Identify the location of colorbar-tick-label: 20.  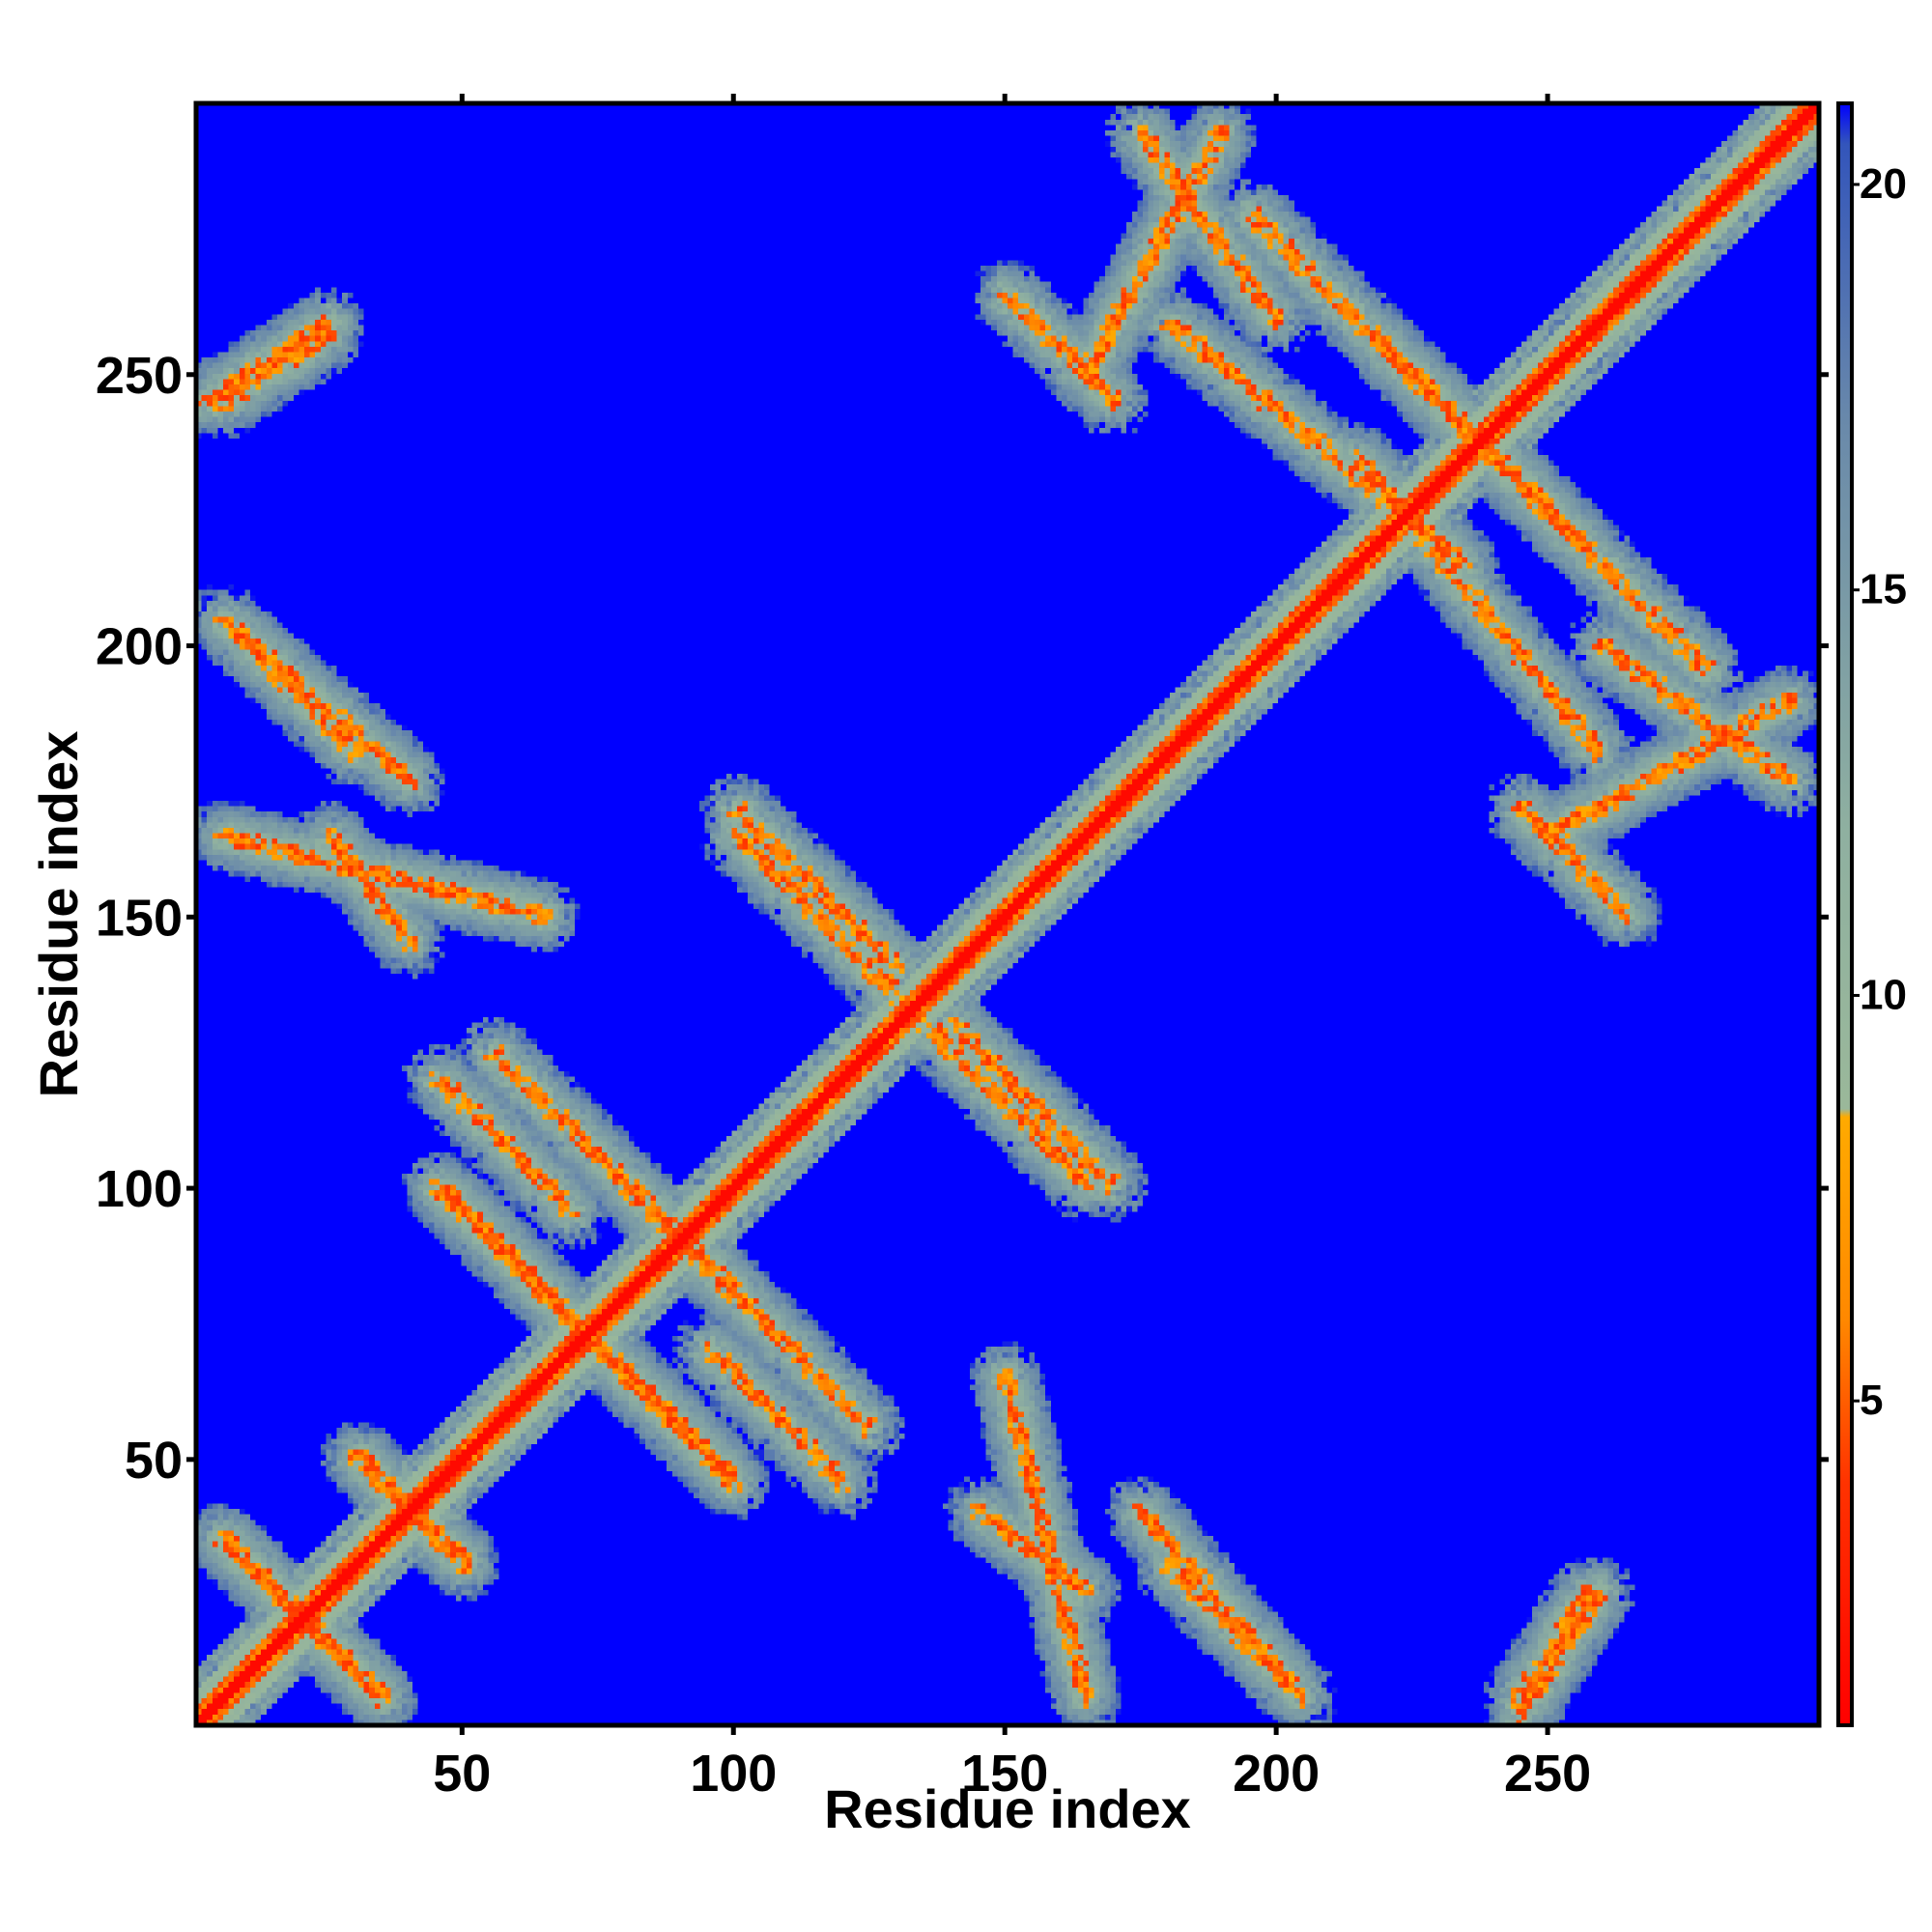
(1883, 184).